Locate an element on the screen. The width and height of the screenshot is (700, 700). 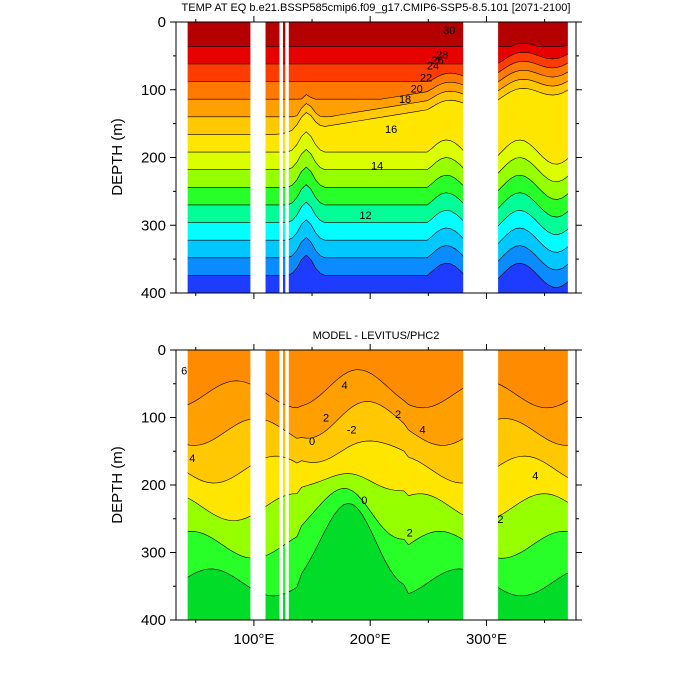
contour-label: -2 is located at coordinates (352, 431).